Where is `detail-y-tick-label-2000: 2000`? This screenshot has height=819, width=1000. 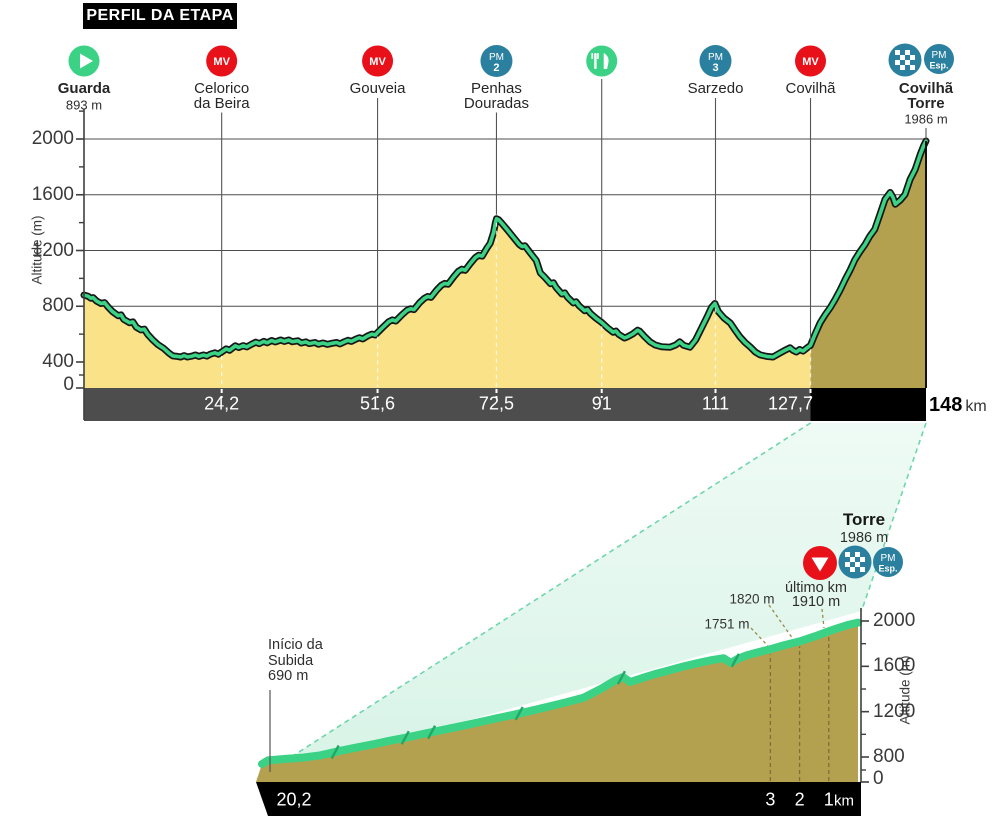 detail-y-tick-label-2000: 2000 is located at coordinates (894, 620).